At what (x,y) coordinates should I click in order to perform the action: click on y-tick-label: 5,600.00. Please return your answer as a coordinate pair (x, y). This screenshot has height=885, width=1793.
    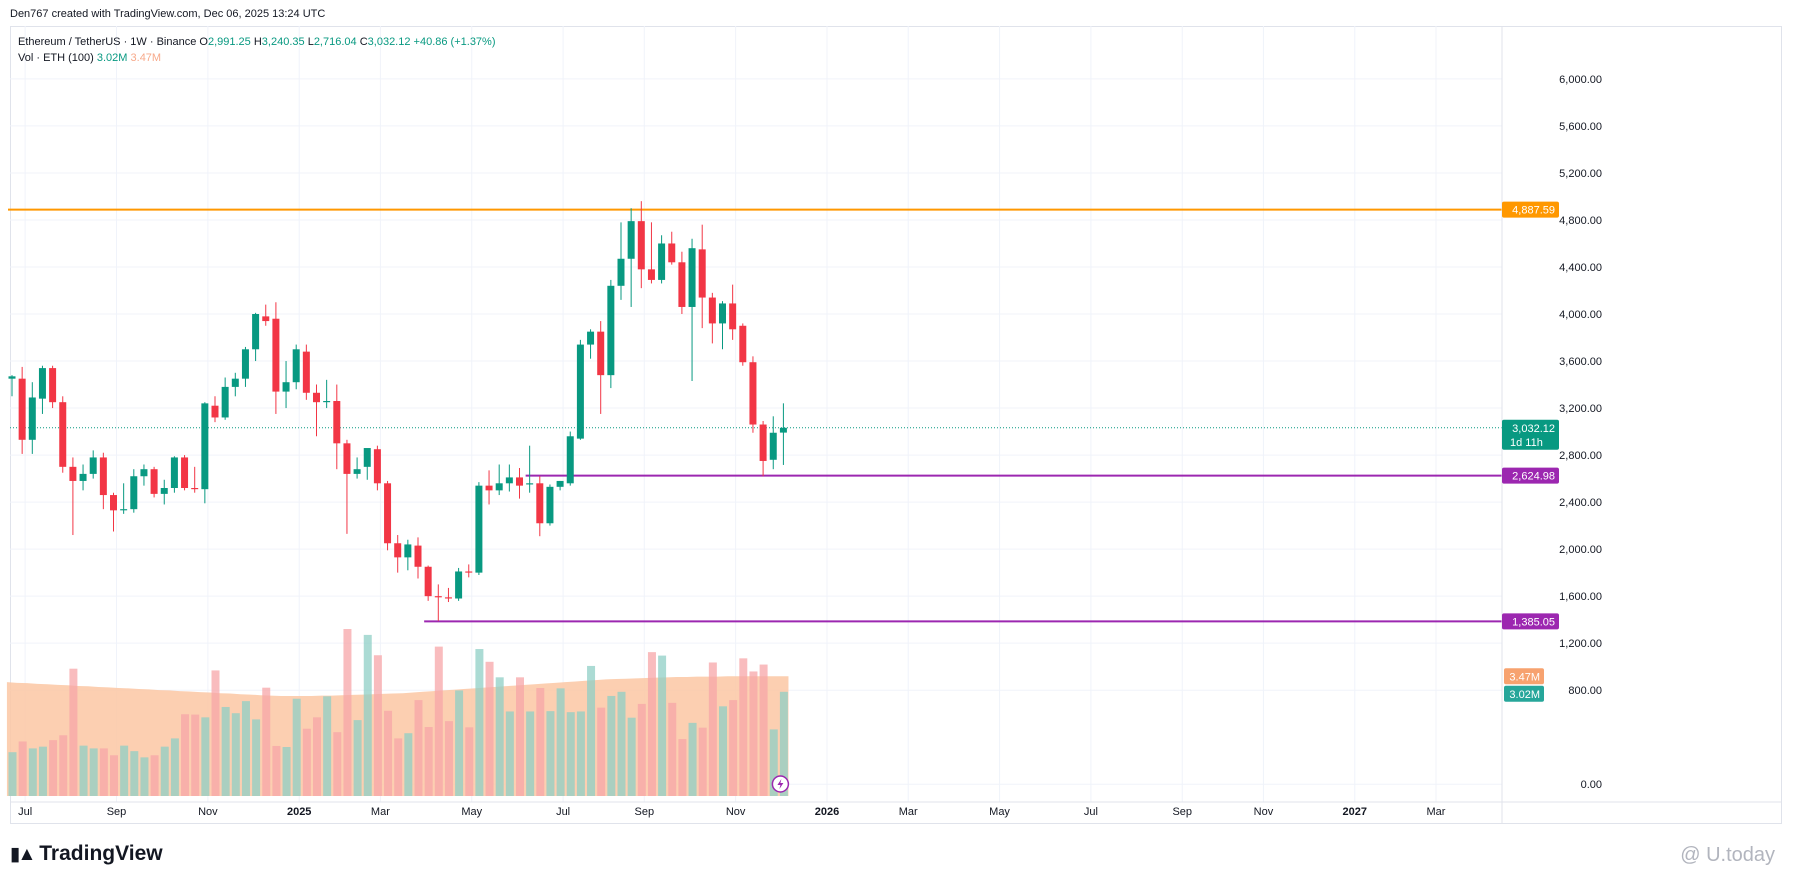
    Looking at the image, I should click on (1580, 127).